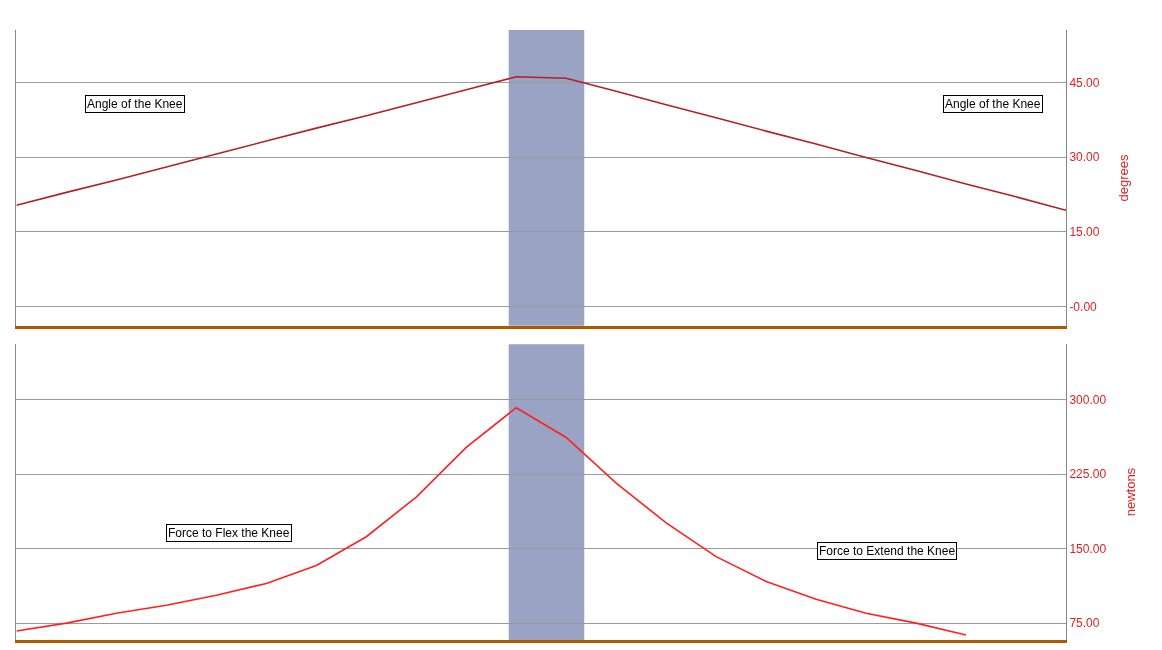  I want to click on y-tick-label: 30.00, so click(1084, 157).